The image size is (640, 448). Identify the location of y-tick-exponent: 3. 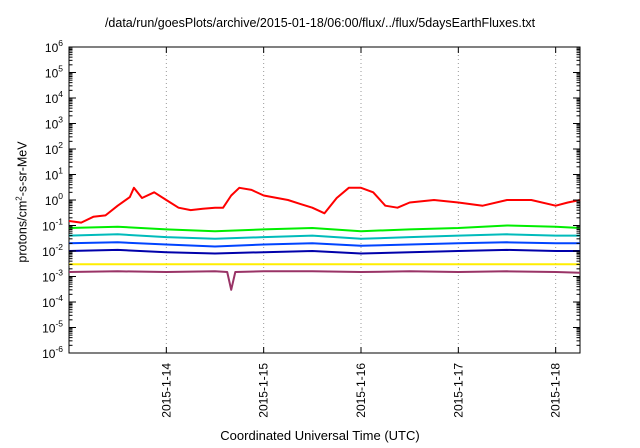
(60, 120).